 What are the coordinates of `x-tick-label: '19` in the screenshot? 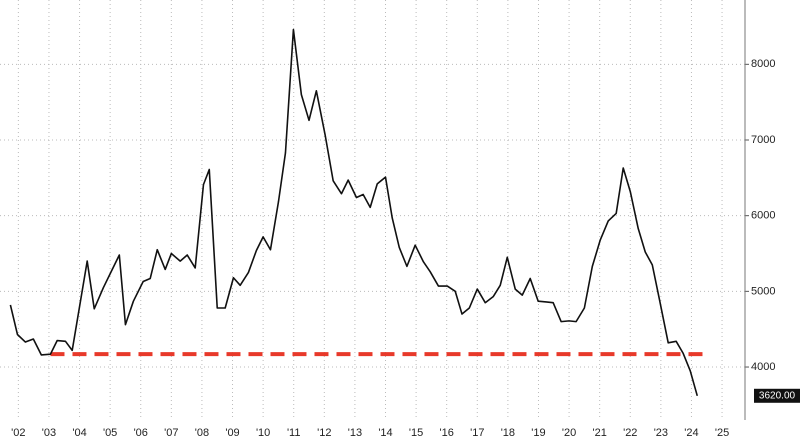 It's located at (538, 433).